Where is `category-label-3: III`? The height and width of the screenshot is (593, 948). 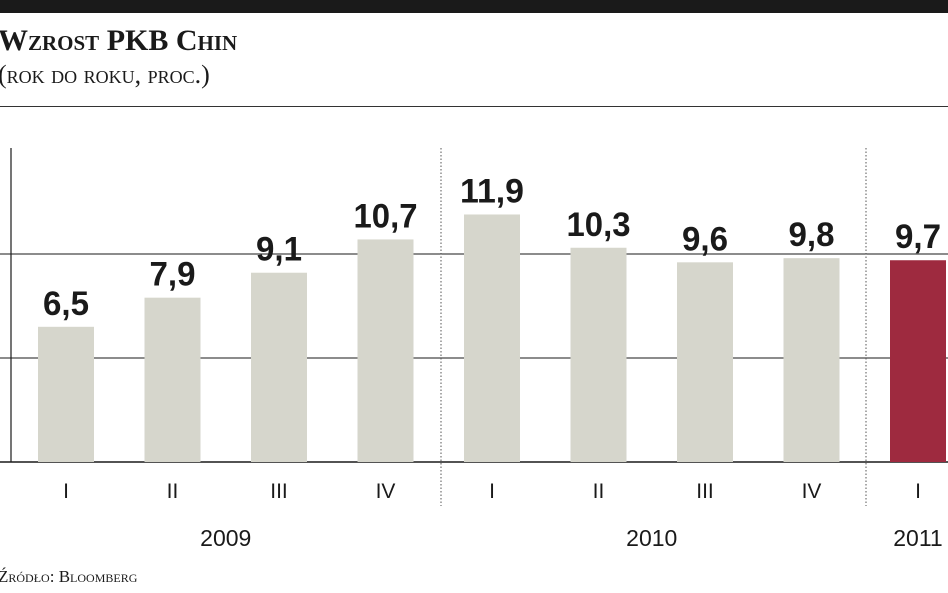 category-label-3: III is located at coordinates (279, 491).